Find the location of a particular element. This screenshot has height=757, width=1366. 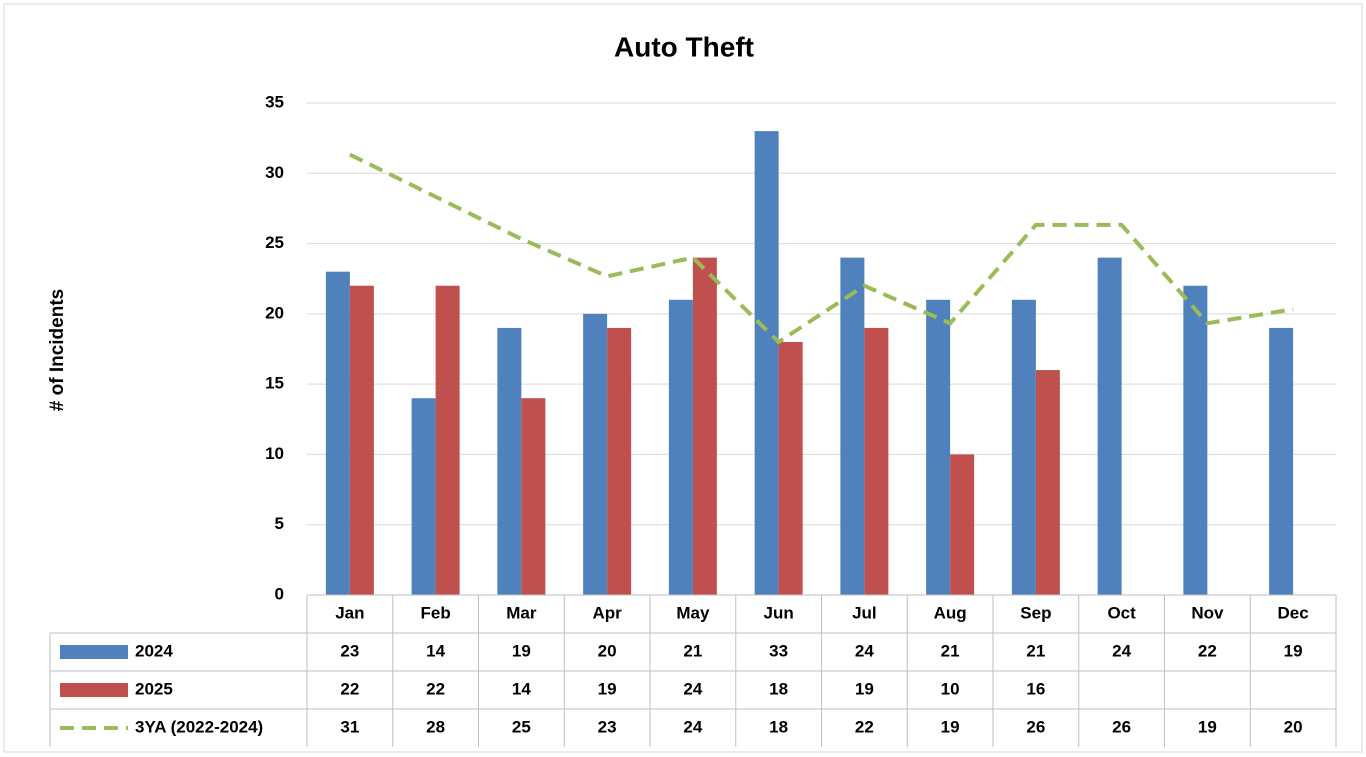

x-tick-label: Nov is located at coordinates (1207, 612).